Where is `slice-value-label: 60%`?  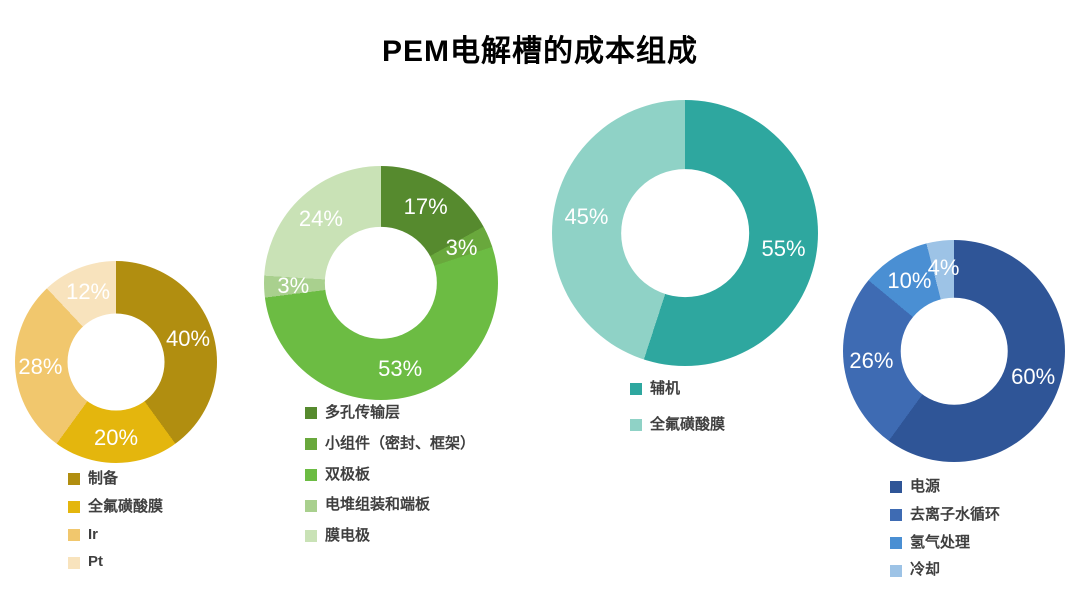
slice-value-label: 60% is located at coordinates (1033, 376).